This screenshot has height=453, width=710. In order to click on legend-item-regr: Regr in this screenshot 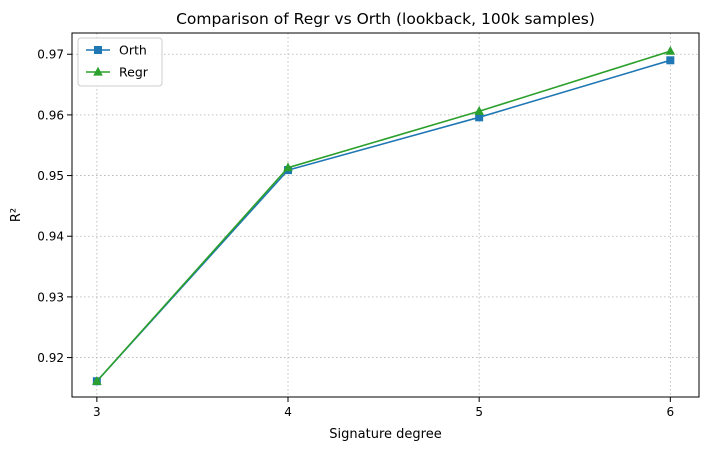, I will do `click(117, 72)`.